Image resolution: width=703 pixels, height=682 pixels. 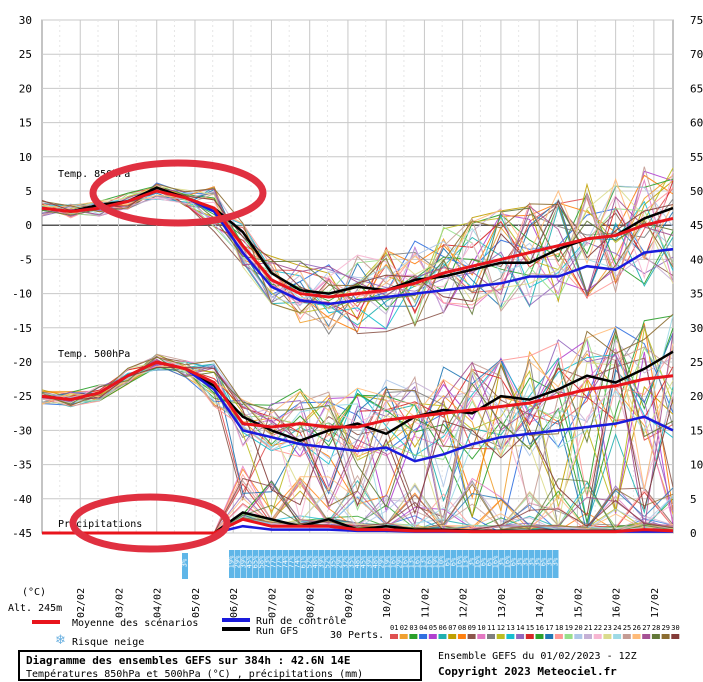 What do you see at coordinates (598, 628) in the screenshot?
I see `pert-number: 22` at bounding box center [598, 628].